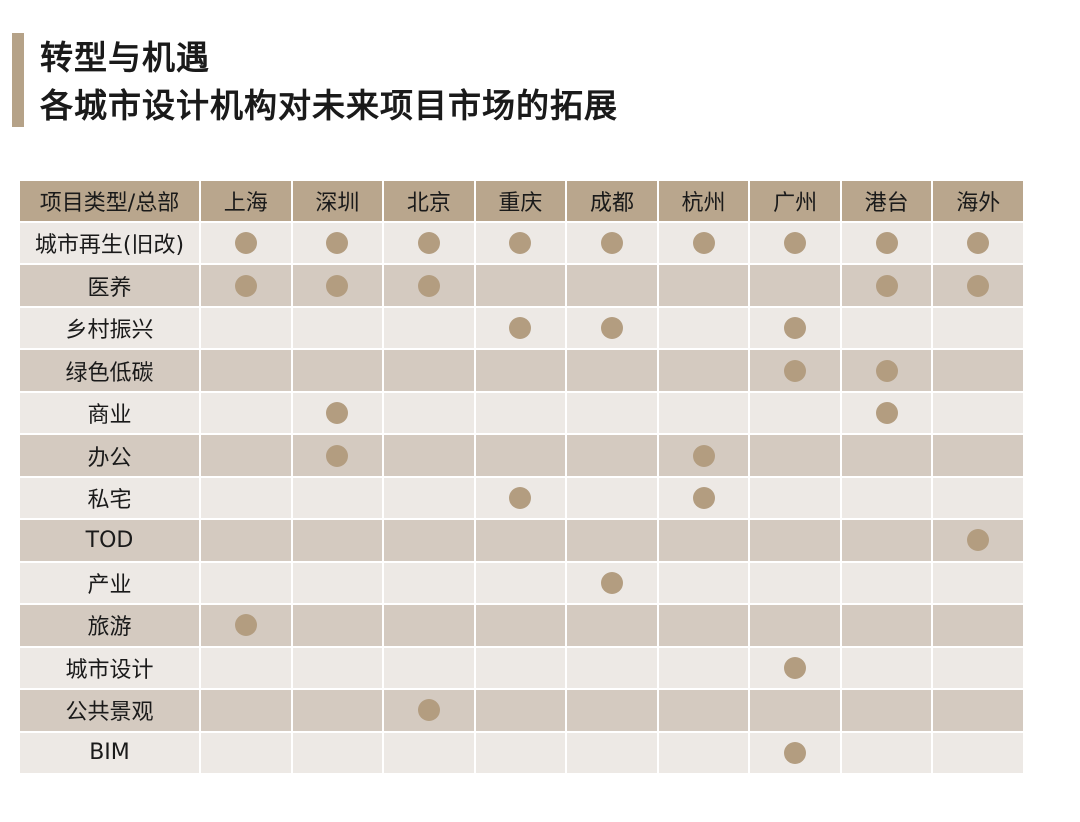 The image size is (1080, 822). What do you see at coordinates (109, 243) in the screenshot?
I see `row-label: 城市再生(旧改)` at bounding box center [109, 243].